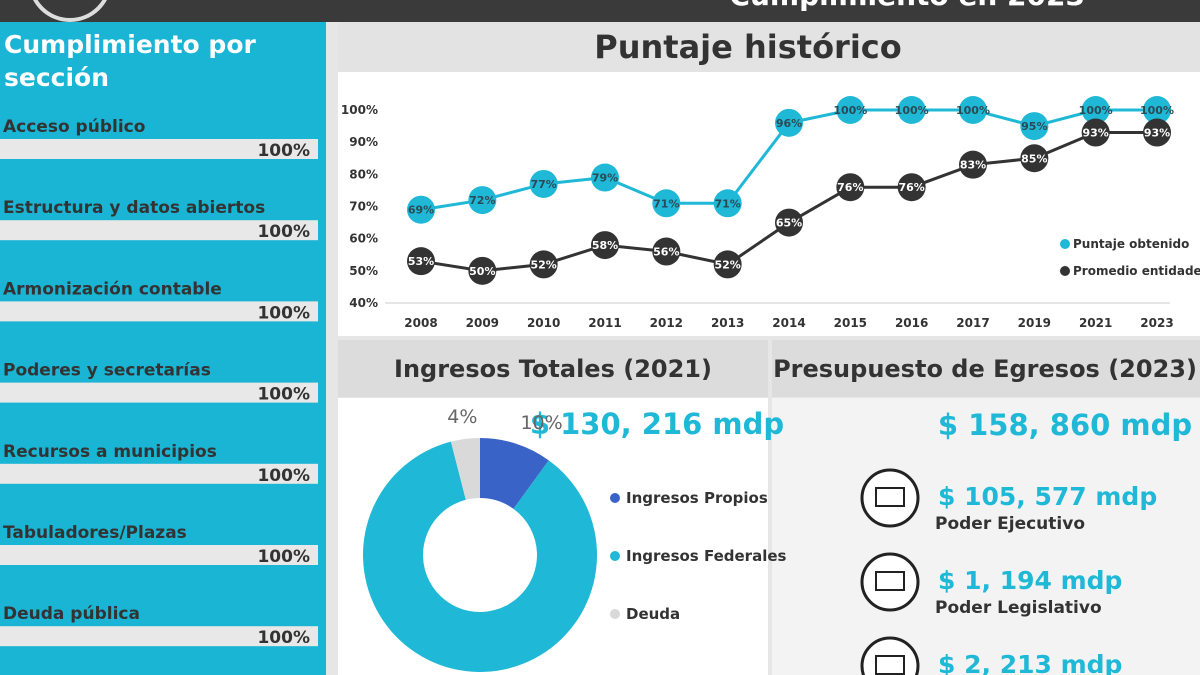 The height and width of the screenshot is (675, 1200). I want to click on x-tick-label: 2021, so click(1095, 323).